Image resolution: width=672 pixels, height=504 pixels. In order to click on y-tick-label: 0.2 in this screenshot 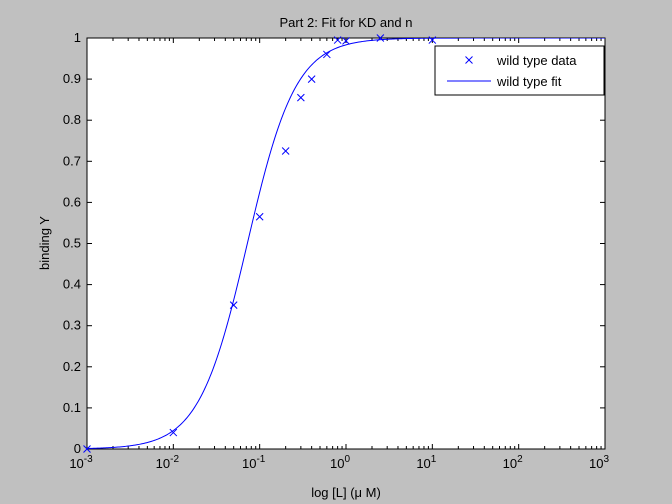, I will do `click(72, 366)`.